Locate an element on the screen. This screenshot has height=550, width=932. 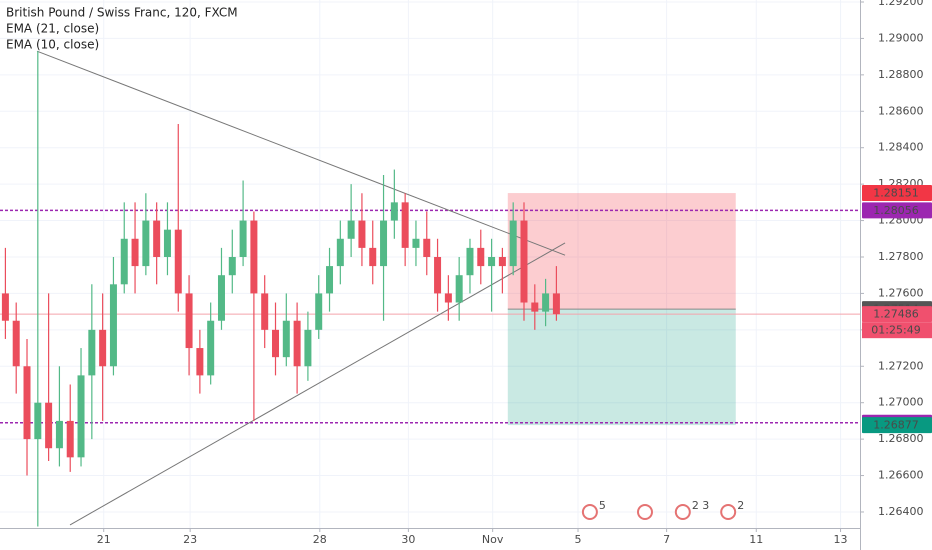
y-tick-label: 1.26400 is located at coordinates (901, 511).